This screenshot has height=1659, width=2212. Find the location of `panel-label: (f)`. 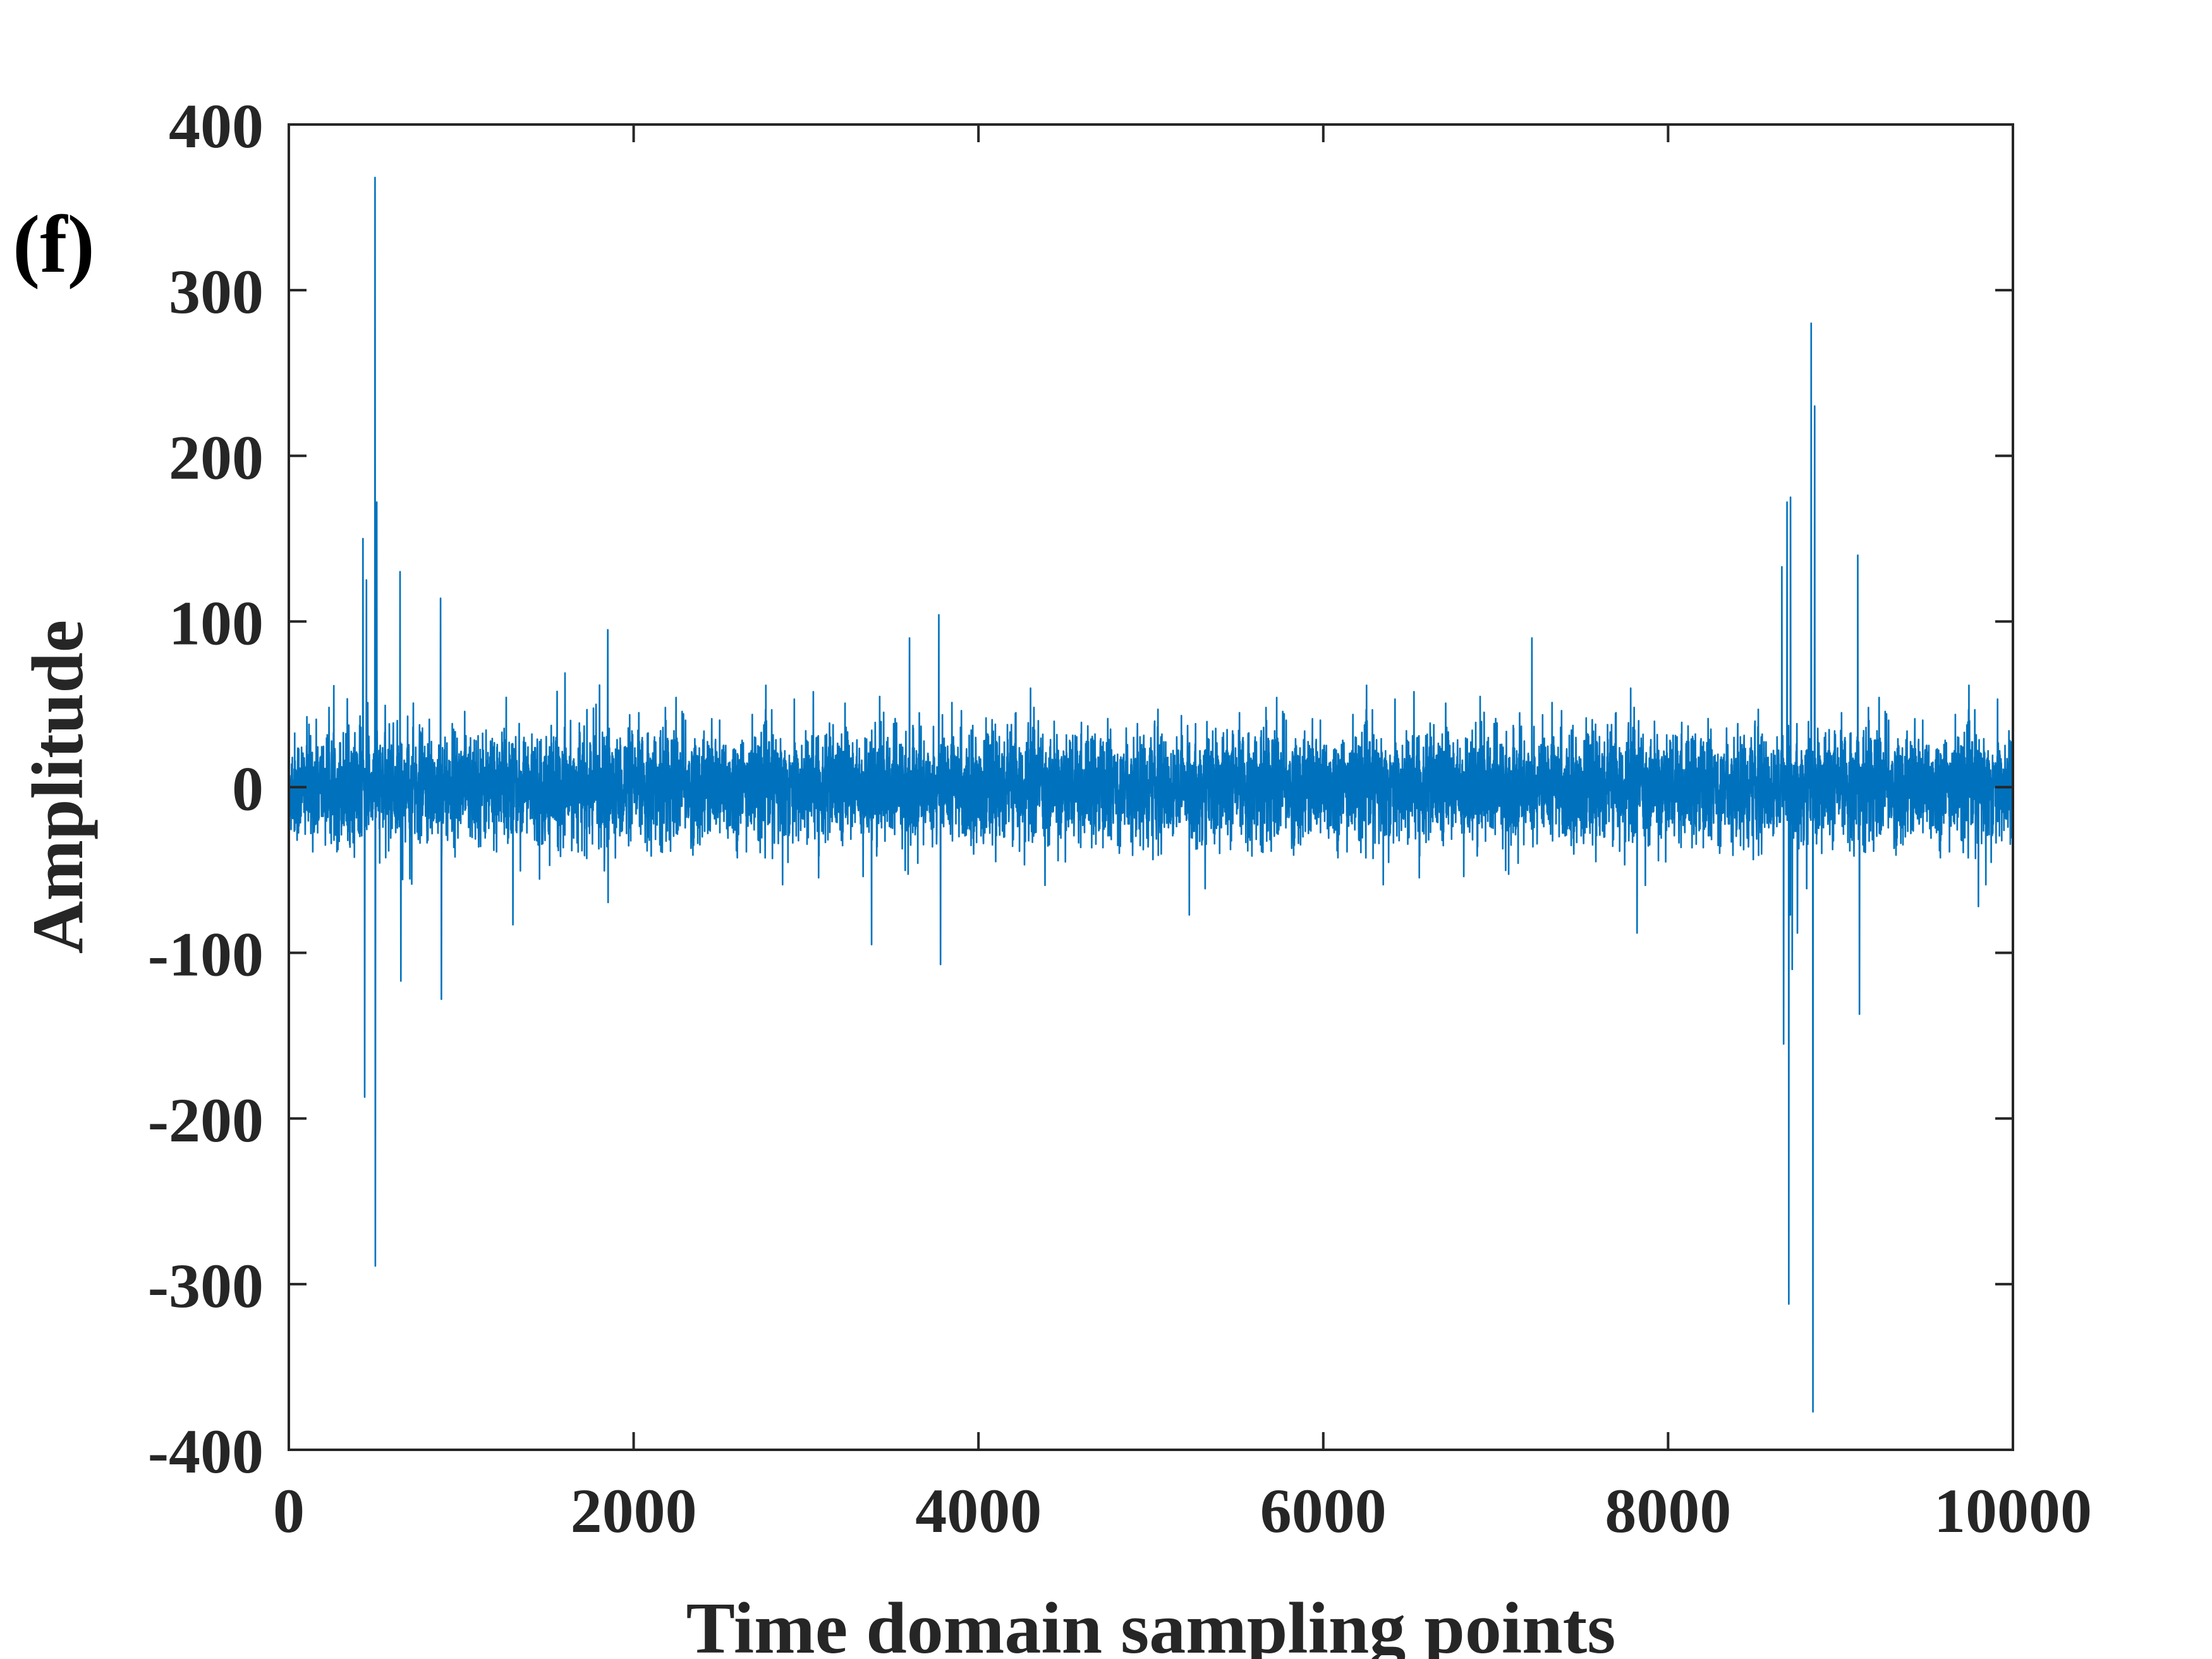

panel-label: (f) is located at coordinates (54, 244).